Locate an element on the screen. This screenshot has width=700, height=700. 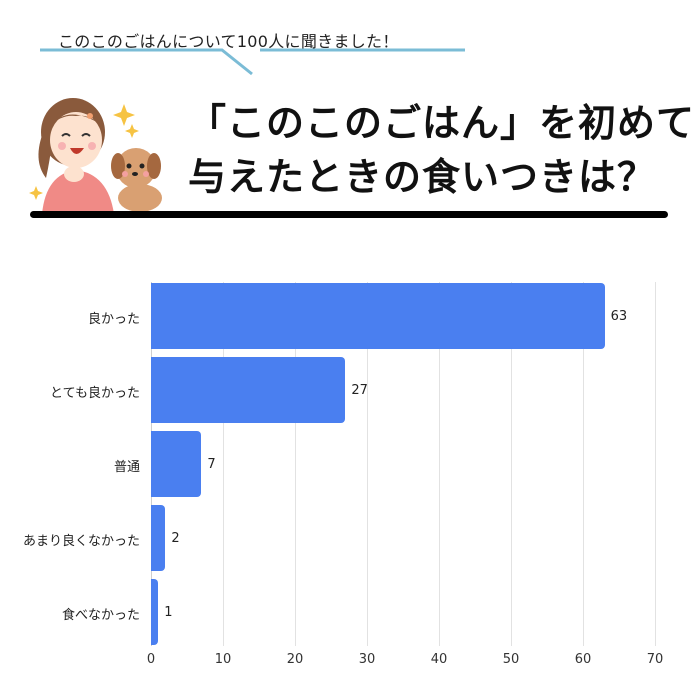
x-tick: 50 is located at coordinates (511, 659).